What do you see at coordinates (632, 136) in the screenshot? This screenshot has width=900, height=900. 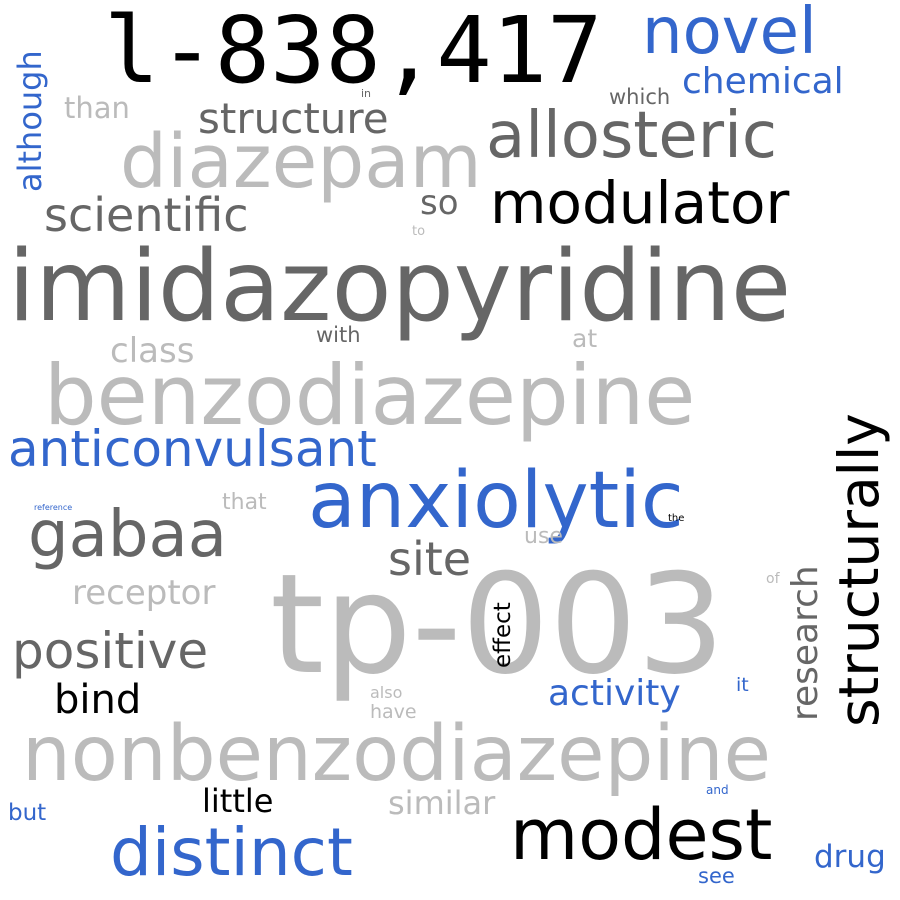 I see `word-allosteric: allosteric` at bounding box center [632, 136].